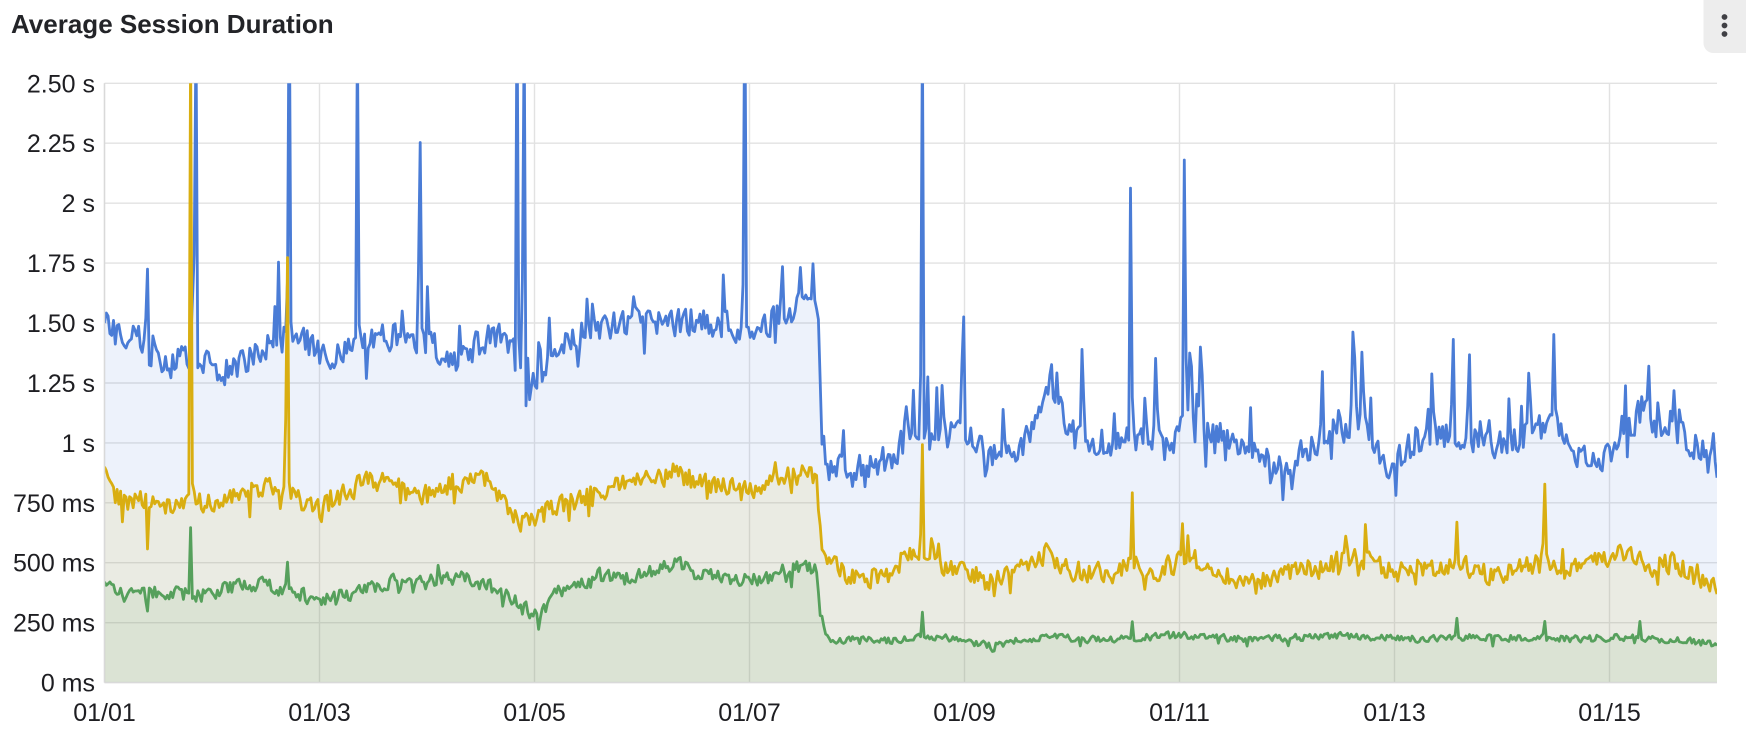  Describe the element at coordinates (78, 204) in the screenshot. I see `svg-text: 2 s` at that location.